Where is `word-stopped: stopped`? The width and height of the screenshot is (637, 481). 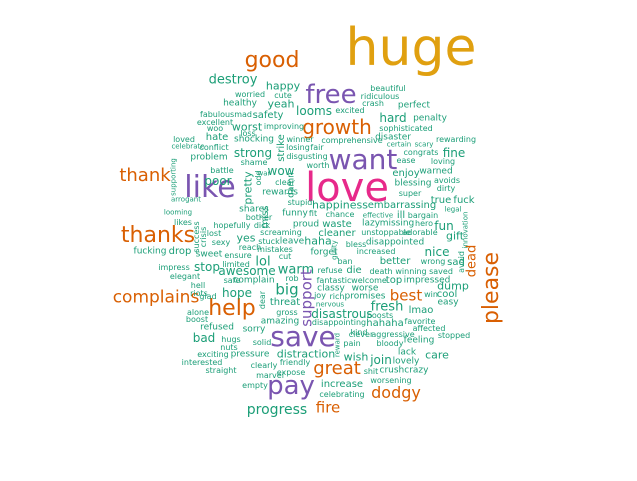 word-stopped: stopped is located at coordinates (454, 335).